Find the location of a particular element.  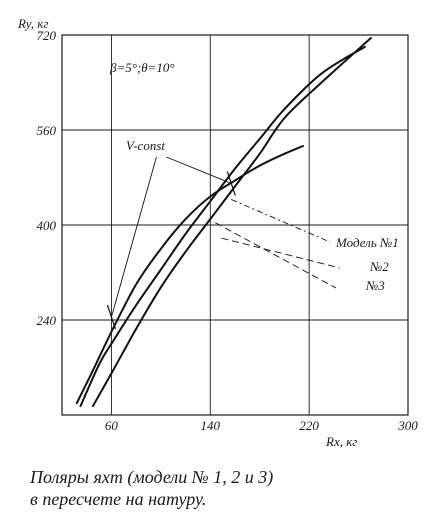

y-tick-label: 240 is located at coordinates (47, 320).